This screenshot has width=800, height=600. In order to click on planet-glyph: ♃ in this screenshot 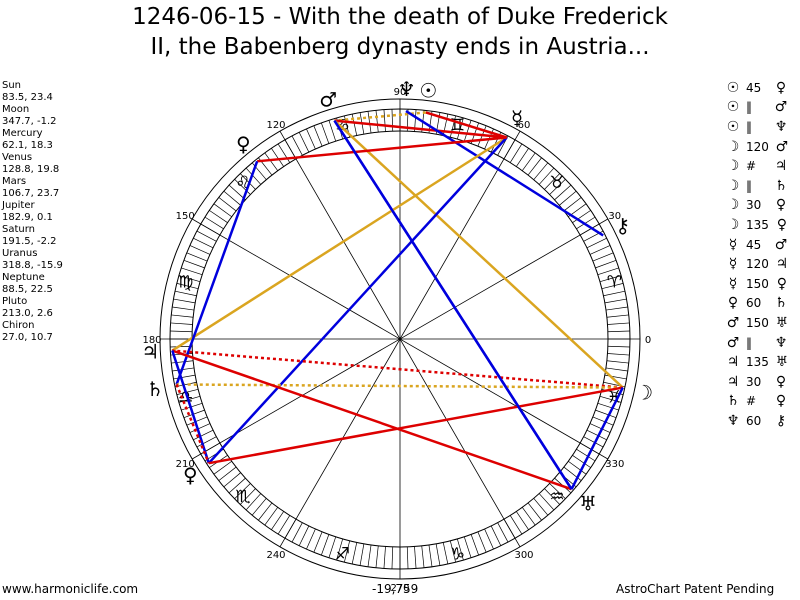, I will do `click(150, 352)`.